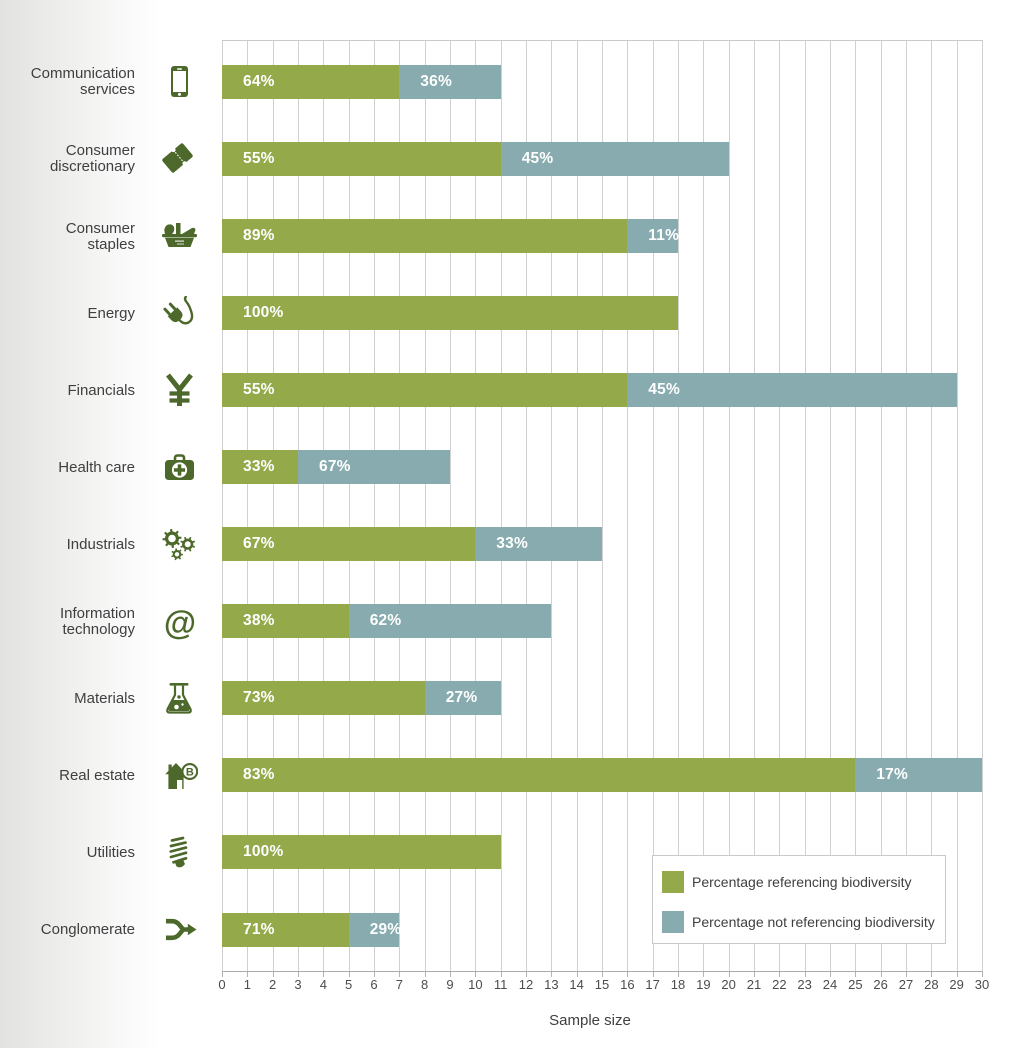 This screenshot has height=1048, width=1024. Describe the element at coordinates (190, 772) in the screenshot. I see `svg-text: B` at that location.